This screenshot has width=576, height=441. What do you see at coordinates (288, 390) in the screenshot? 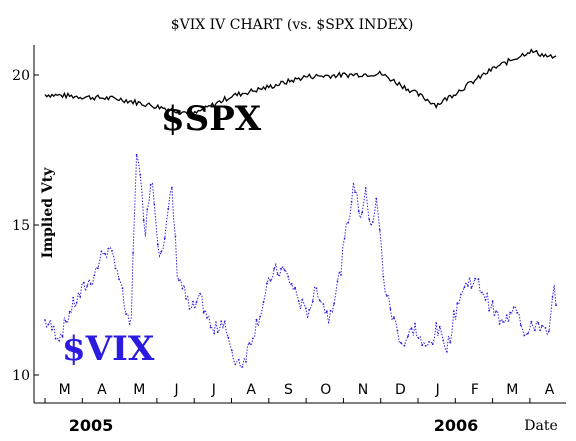
I see `x-tick-label: S` at bounding box center [288, 390].